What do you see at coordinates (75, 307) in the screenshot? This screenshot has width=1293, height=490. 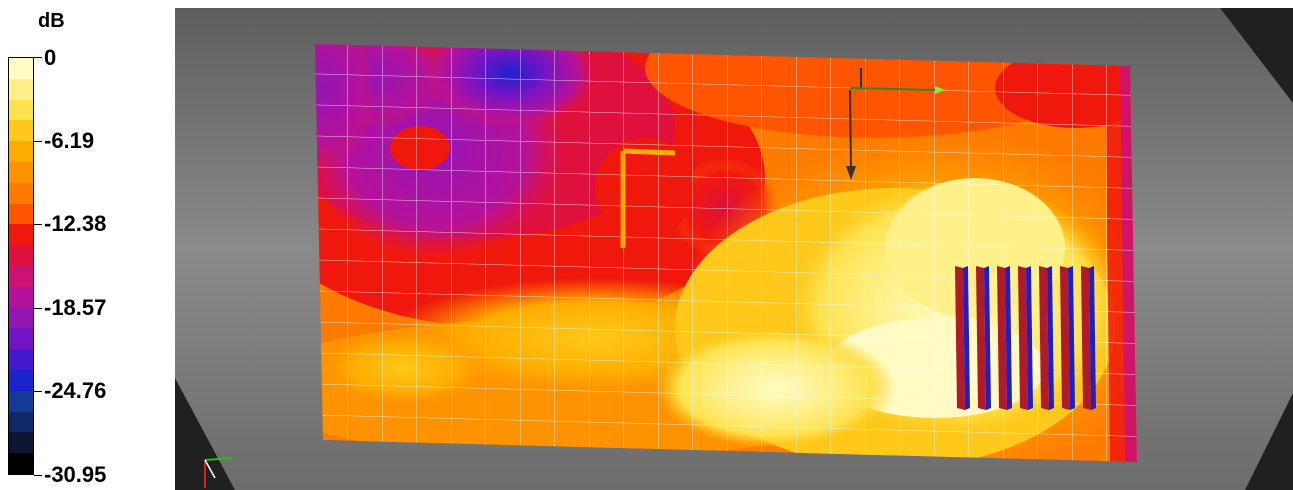 I see `legend-tick-3: -18.57` at bounding box center [75, 307].